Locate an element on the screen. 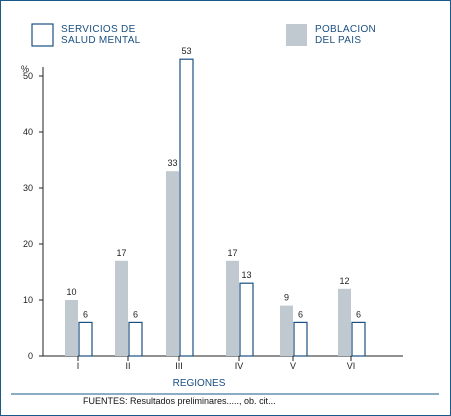 The height and width of the screenshot is (416, 451). y-tick-label-10: 10 is located at coordinates (28, 300).